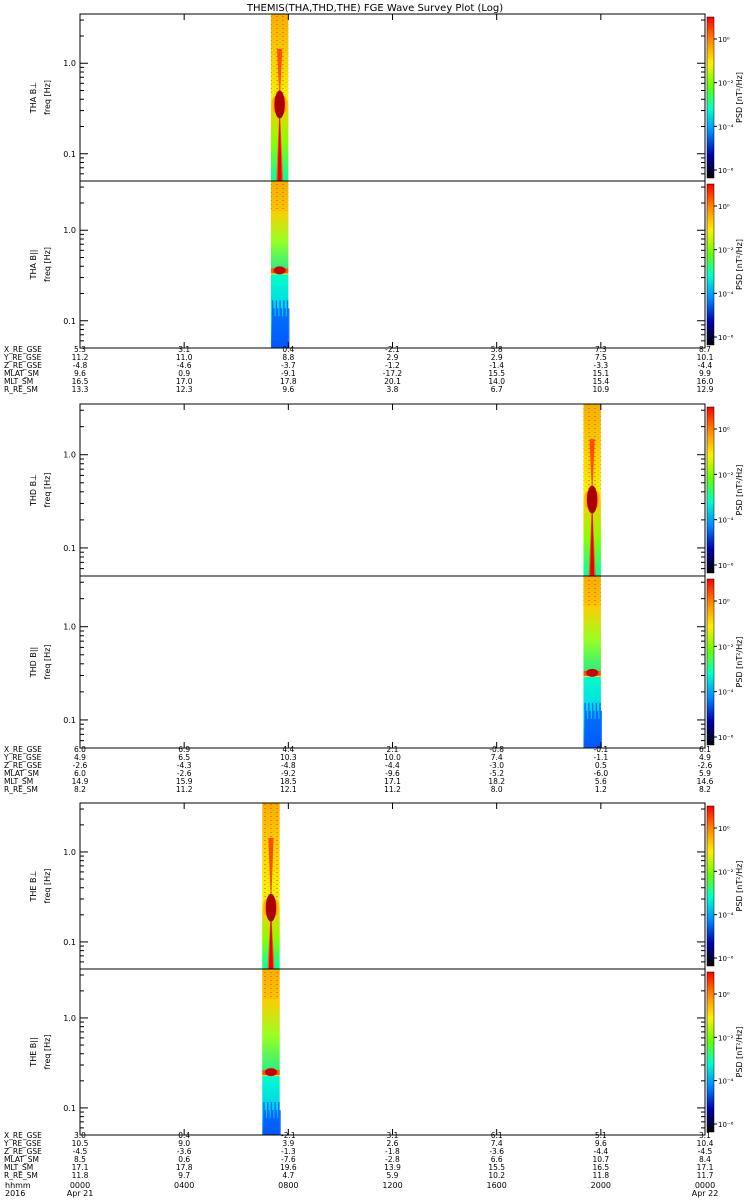 The width and height of the screenshot is (750, 1200). I want to click on ephemeris-value: 12.3, so click(184, 389).